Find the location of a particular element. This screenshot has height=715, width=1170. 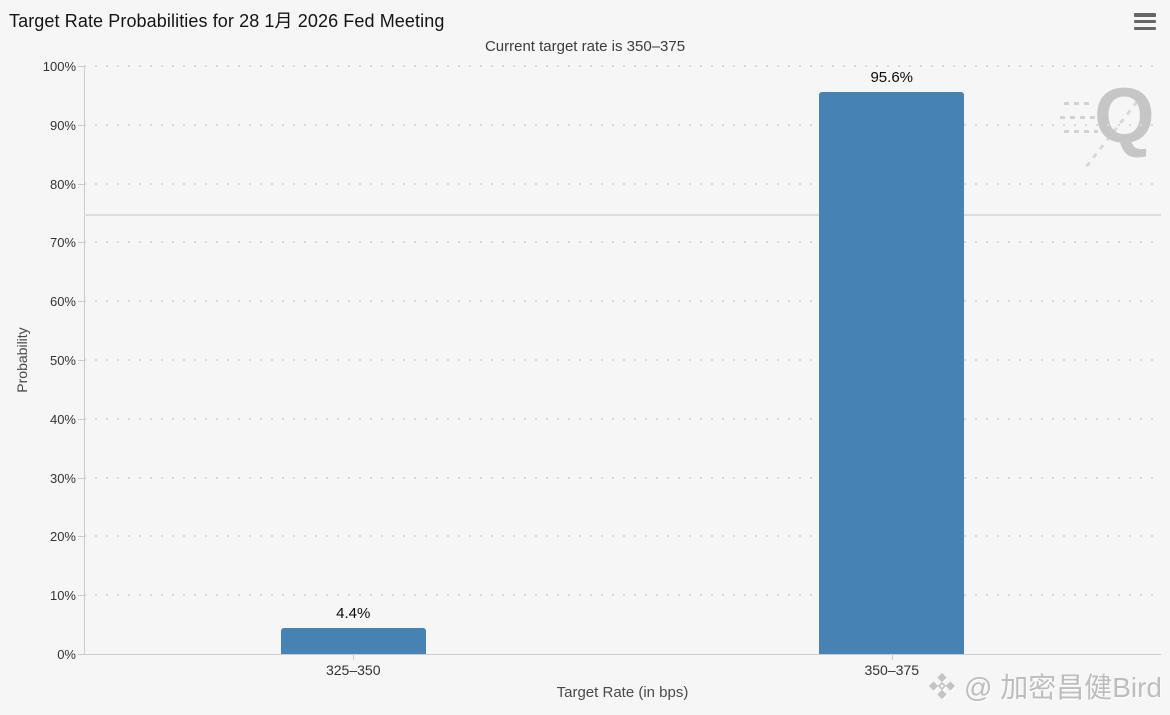

x-tick-label: 325–350 is located at coordinates (353, 670).